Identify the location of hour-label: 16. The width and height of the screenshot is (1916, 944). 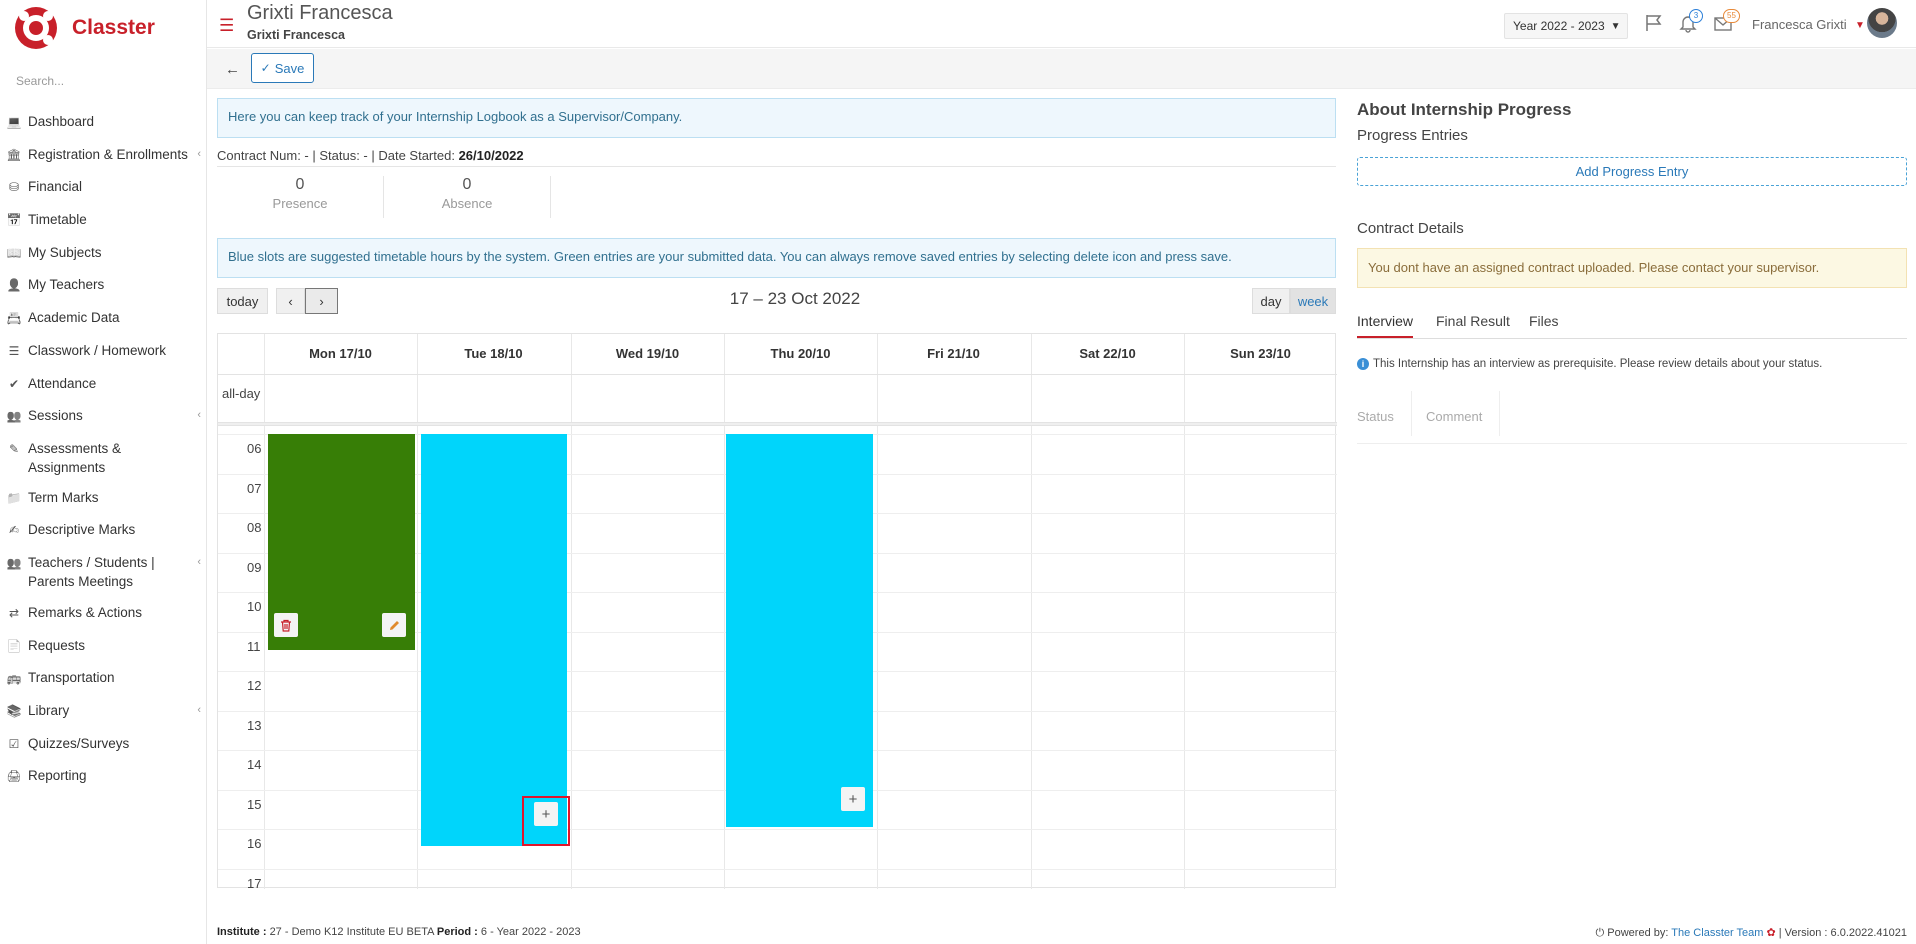
(254, 843).